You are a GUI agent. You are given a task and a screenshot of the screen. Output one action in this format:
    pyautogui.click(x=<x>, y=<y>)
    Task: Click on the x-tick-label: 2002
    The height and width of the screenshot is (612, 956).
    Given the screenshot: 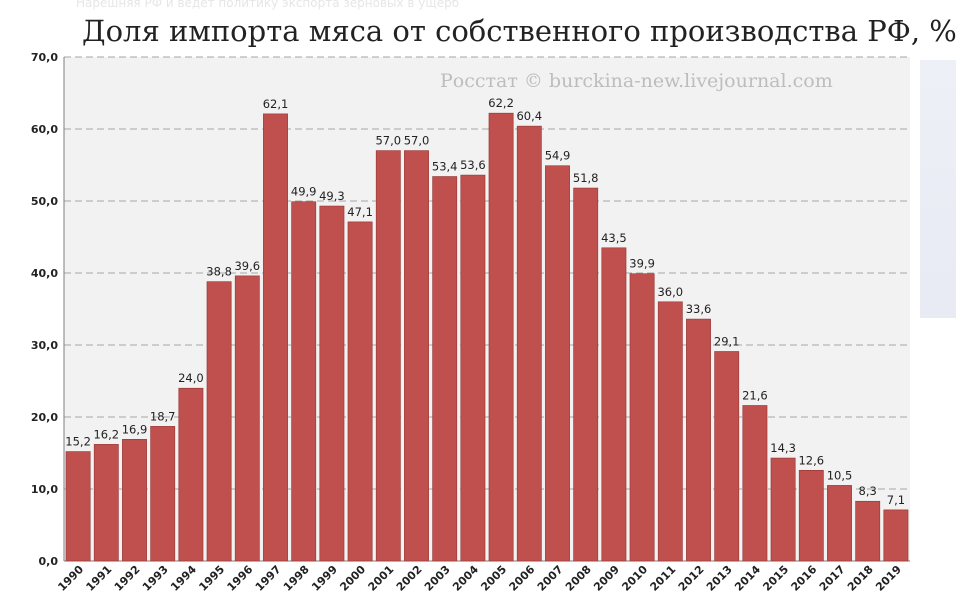 What is the action you would take?
    pyautogui.click(x=409, y=578)
    